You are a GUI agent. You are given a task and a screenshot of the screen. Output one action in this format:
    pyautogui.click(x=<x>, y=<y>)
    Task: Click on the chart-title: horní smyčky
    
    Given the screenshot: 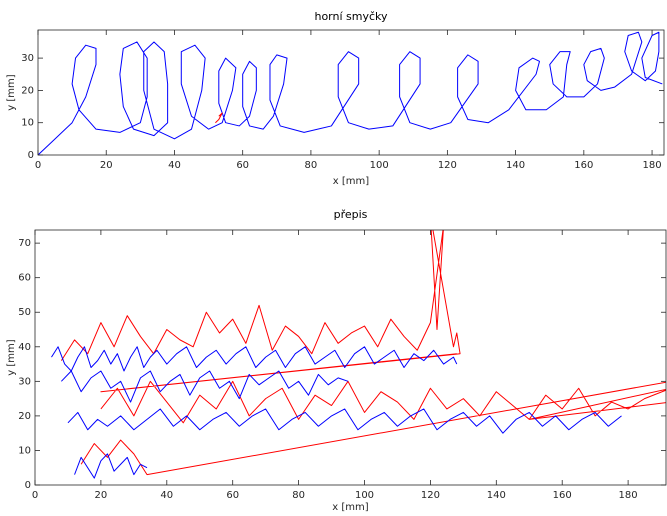 What is the action you would take?
    pyautogui.click(x=351, y=16)
    